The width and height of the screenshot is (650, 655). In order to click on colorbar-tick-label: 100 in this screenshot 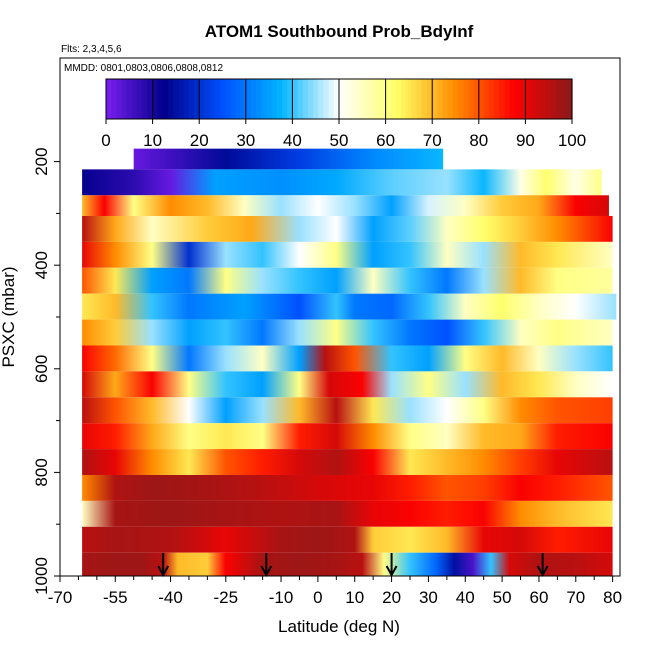, I will do `click(572, 140)`.